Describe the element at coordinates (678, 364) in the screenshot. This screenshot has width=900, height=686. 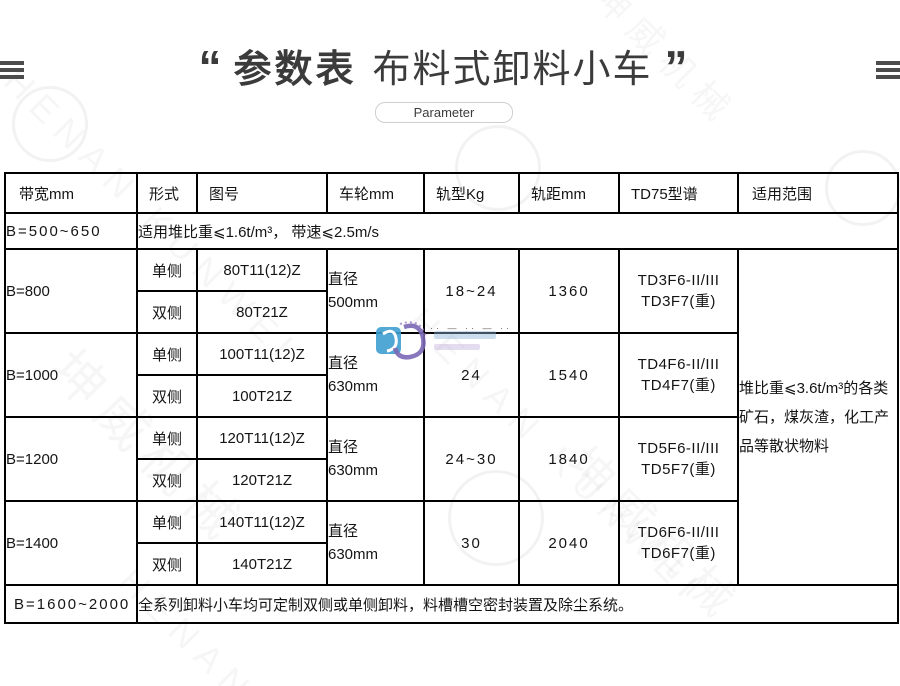
I see `td75-line1: TD4F6-II/III` at that location.